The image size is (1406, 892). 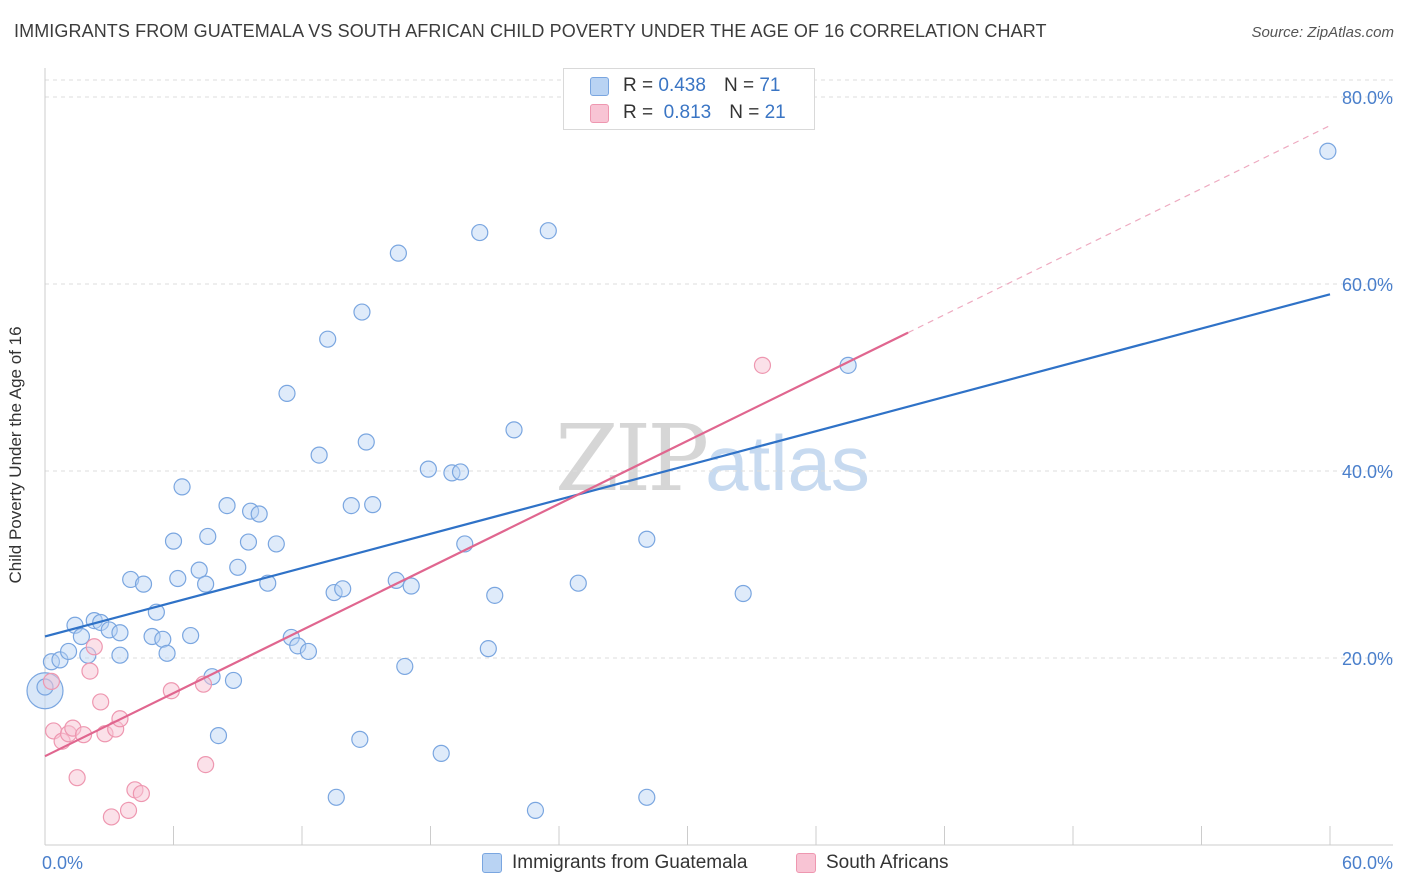 I want to click on y-axis-label: Child Poverty Under the Age of 16, so click(x=15, y=455).